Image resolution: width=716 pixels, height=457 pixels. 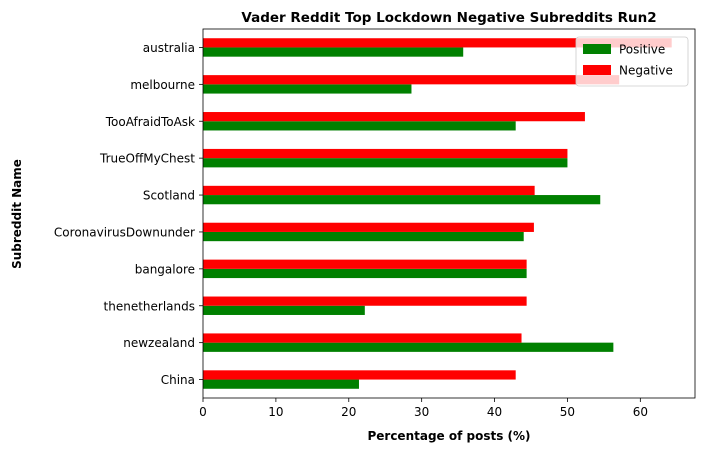 I want to click on y-tick-label: thenetherlands, so click(x=149, y=306).